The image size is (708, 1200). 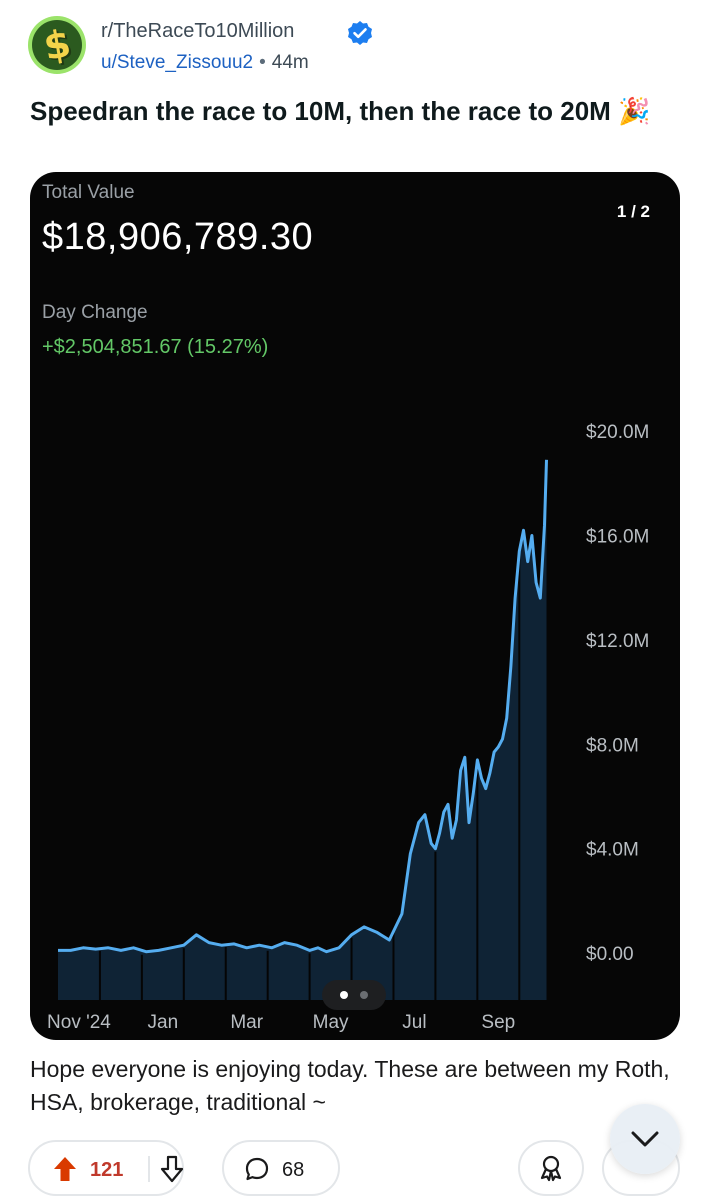 I want to click on subreddit-name: r/TheRaceTo10Million, so click(x=198, y=31).